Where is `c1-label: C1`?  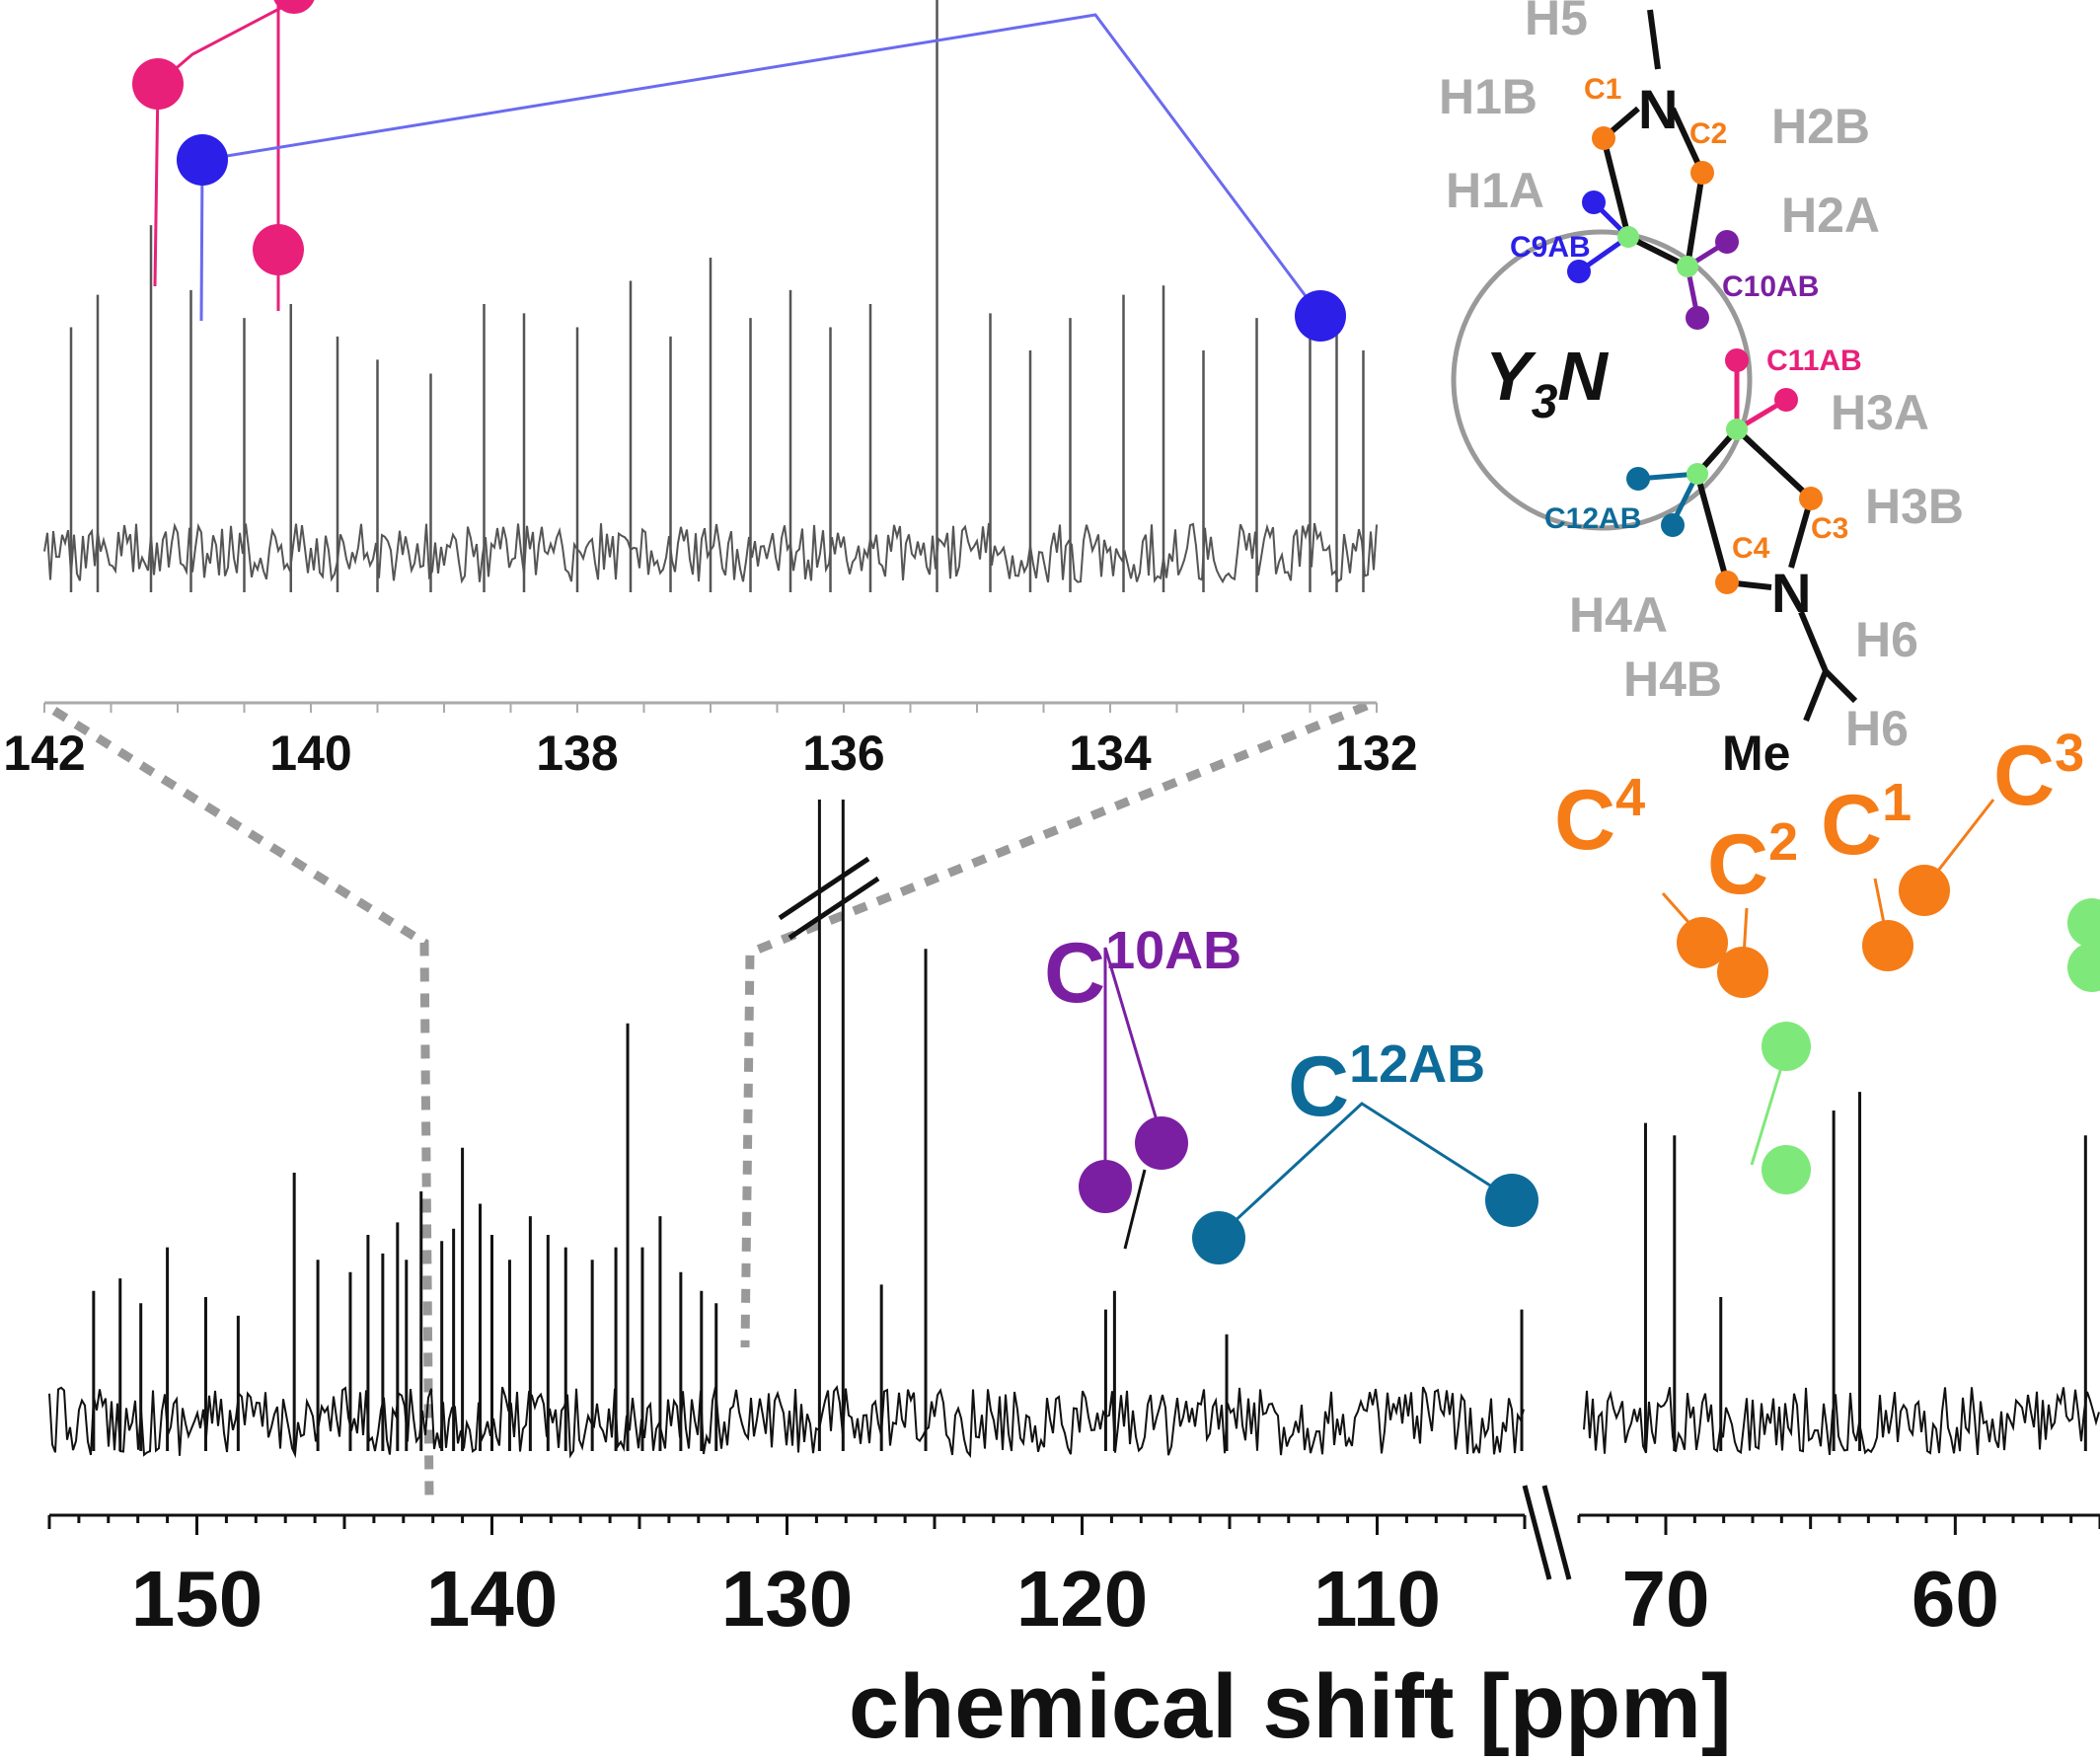 c1-label: C1 is located at coordinates (1866, 823).